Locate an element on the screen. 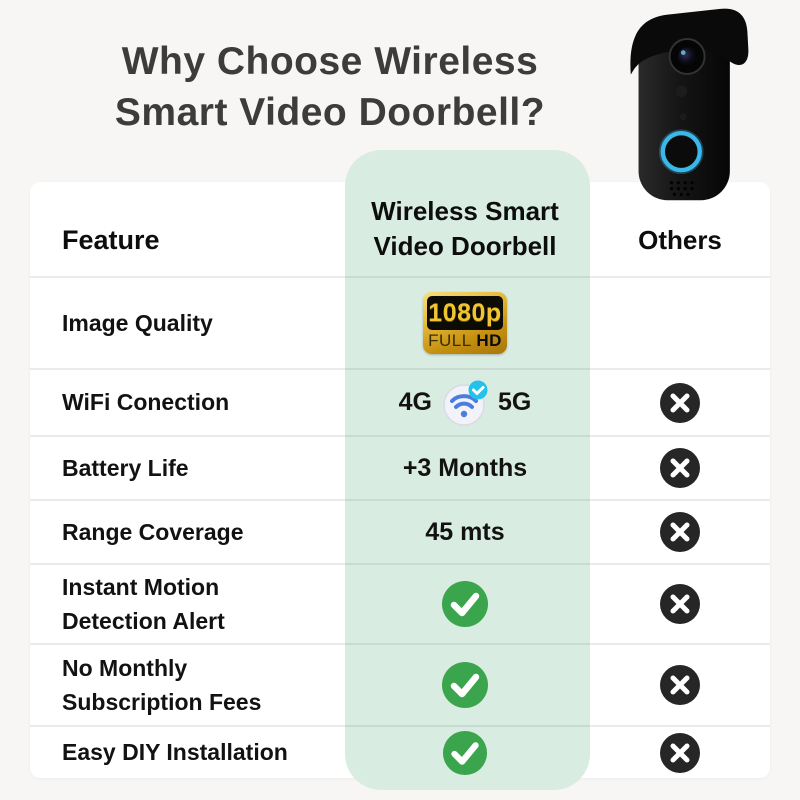 The image size is (800, 800). feature-label: Image Quality is located at coordinates (137, 322).